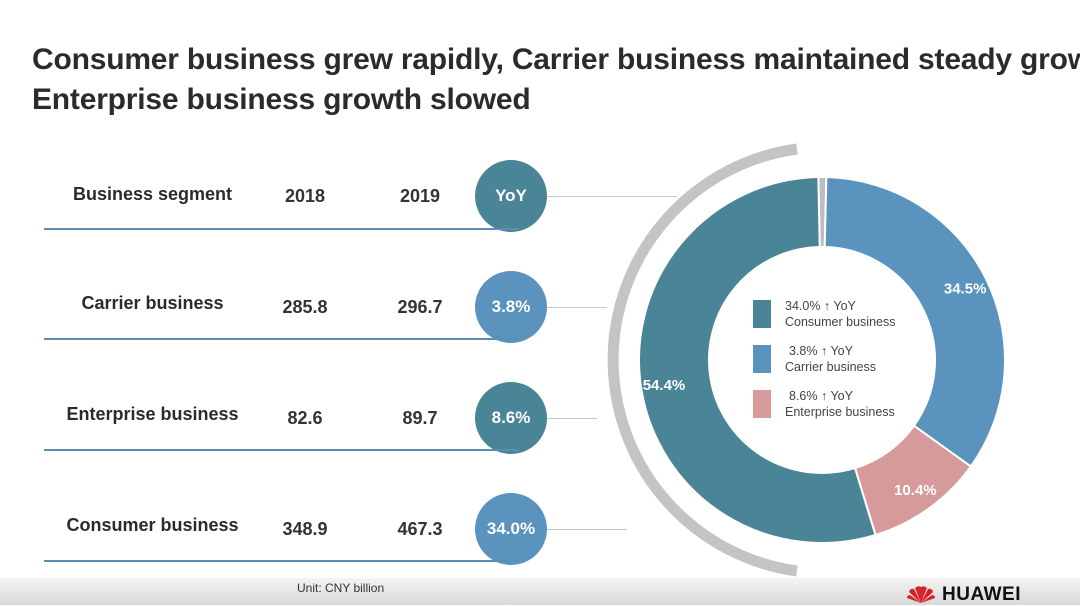  What do you see at coordinates (820, 306) in the screenshot?
I see `legend-yoy: 34.0% ↑ YoY` at bounding box center [820, 306].